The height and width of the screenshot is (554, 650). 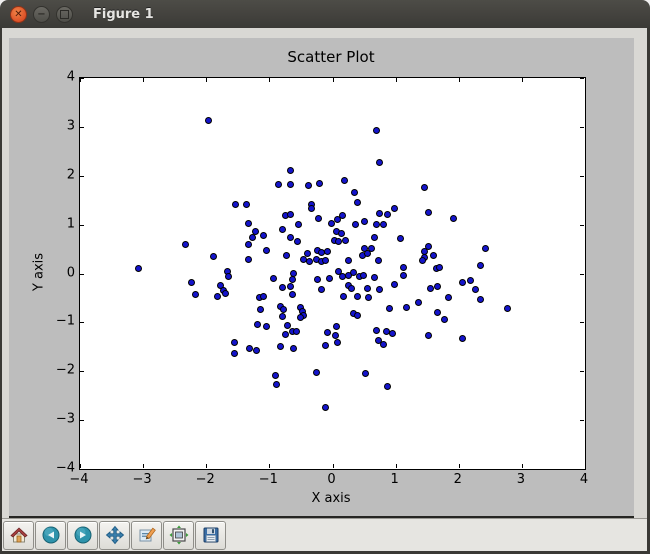 I want to click on window-border-bottom, so click(x=325, y=552).